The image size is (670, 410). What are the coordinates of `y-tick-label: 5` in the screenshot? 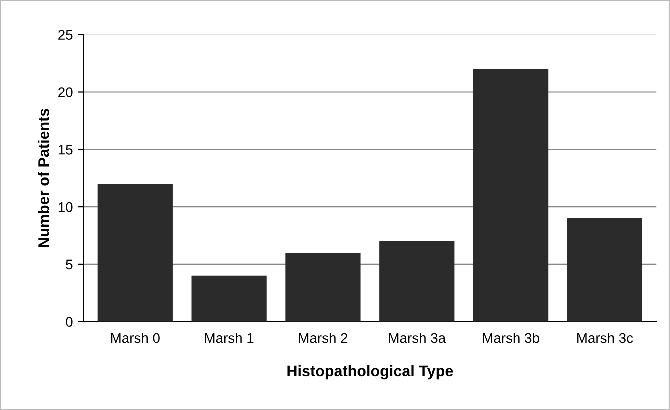 It's located at (69, 265).